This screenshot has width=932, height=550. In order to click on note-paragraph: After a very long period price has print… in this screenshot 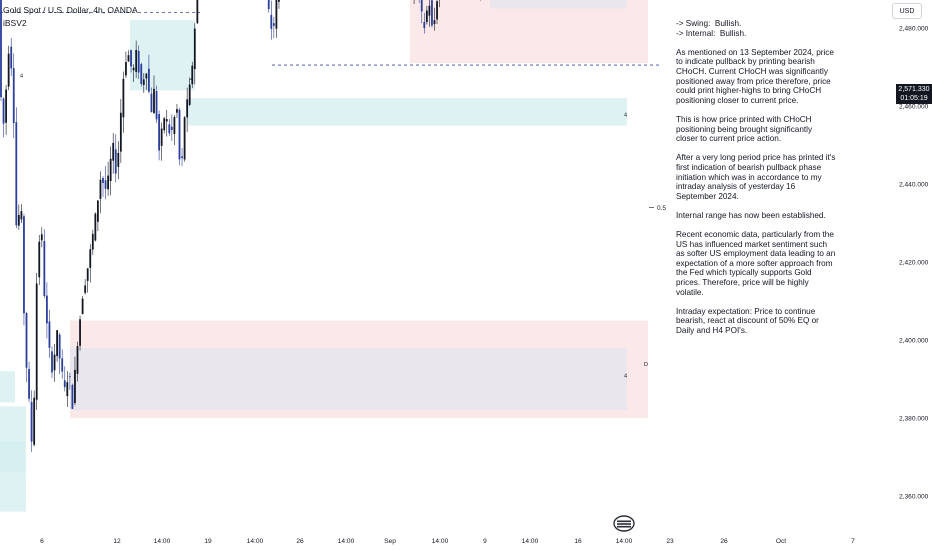, I will do `click(757, 177)`.